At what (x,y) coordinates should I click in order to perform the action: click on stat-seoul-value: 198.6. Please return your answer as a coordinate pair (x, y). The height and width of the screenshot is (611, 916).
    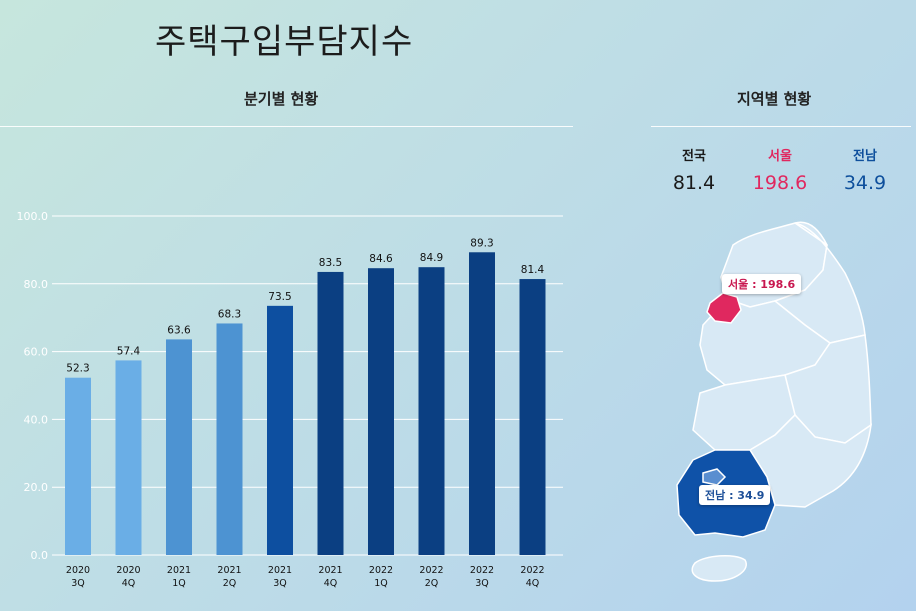
    Looking at the image, I should click on (780, 183).